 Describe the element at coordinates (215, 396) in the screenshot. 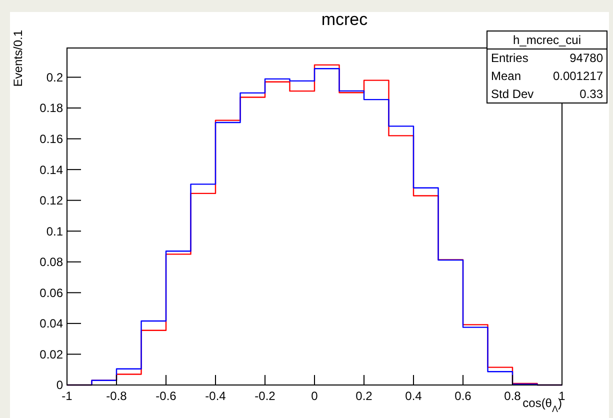

I see `x-tick-label: -0.4` at that location.